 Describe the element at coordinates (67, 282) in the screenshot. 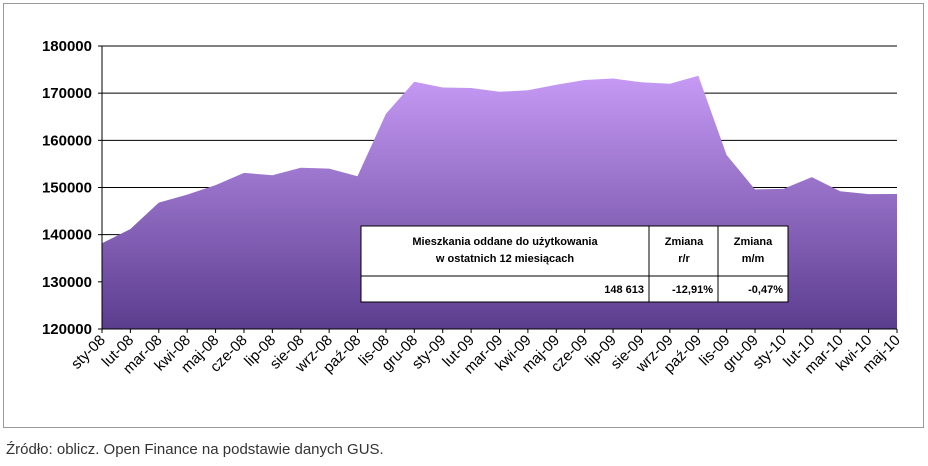

I see `y-tick-label: 130000` at that location.